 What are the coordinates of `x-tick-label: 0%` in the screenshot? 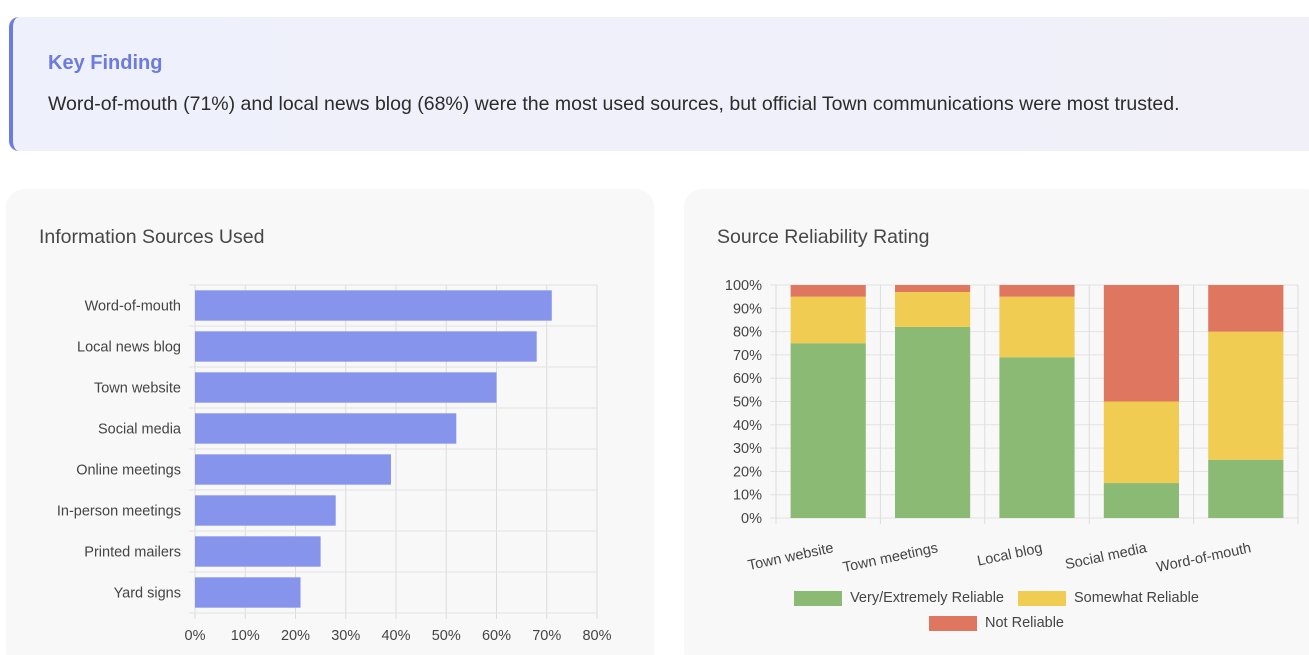 It's located at (195, 636).